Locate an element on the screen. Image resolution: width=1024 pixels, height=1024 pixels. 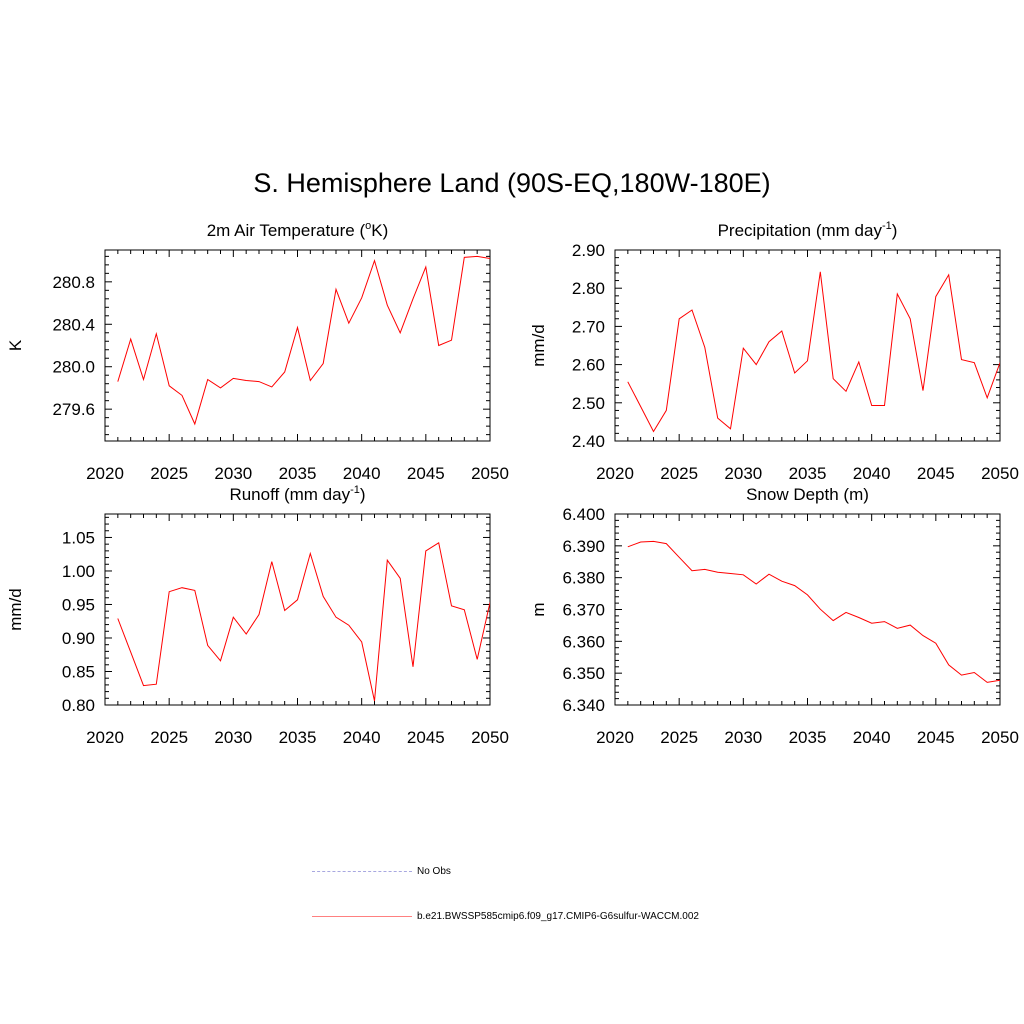
panel-title-text: Snow Depth (m) is located at coordinates (807, 494).